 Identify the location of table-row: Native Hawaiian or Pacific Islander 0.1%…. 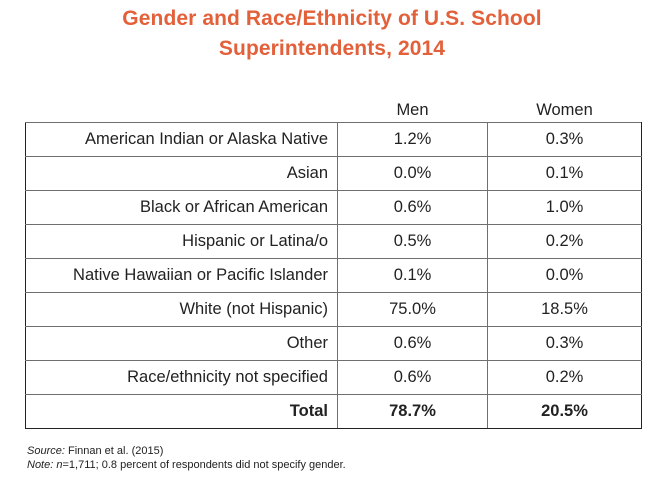
(333, 275).